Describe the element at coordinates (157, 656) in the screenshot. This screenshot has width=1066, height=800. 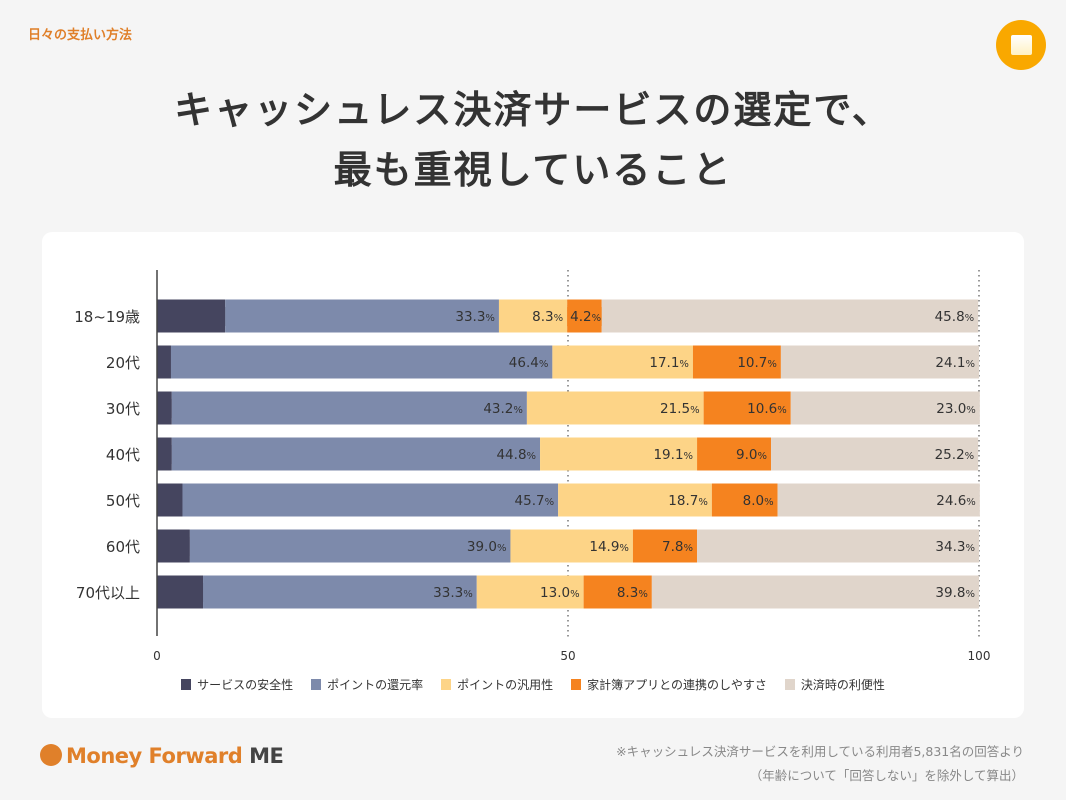
I see `x-tick-label: 0` at that location.